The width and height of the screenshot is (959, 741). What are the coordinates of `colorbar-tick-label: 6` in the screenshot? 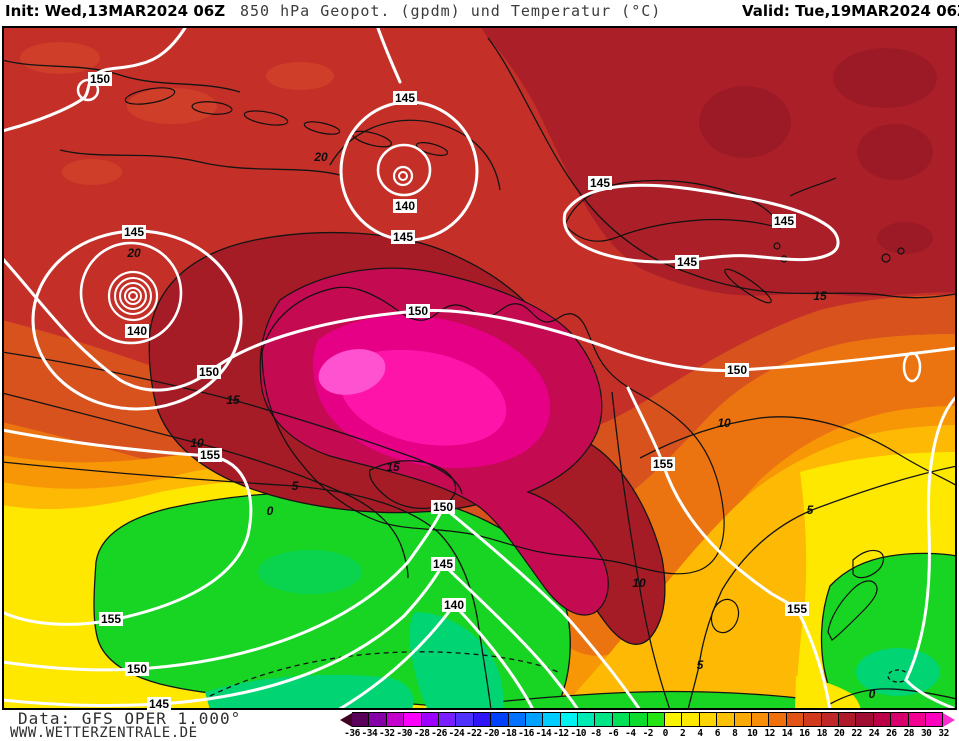 It's located at (717, 733).